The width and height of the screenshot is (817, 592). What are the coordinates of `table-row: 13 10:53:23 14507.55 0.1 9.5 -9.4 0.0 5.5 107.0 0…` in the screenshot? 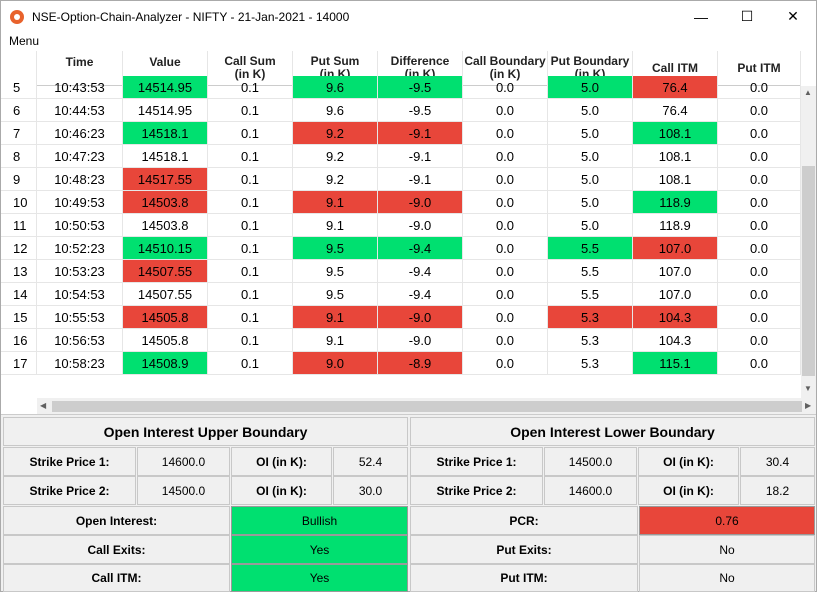 It's located at (401, 271).